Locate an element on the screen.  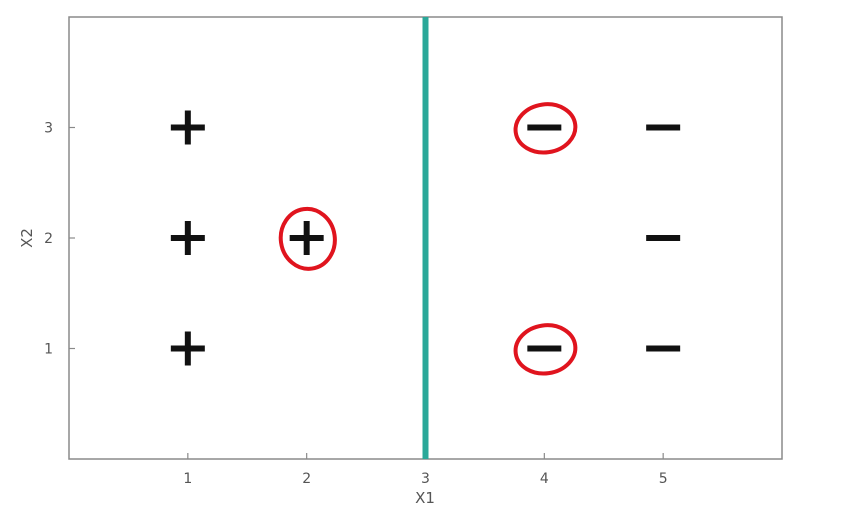
x-tick-label: 3 is located at coordinates (425, 479).